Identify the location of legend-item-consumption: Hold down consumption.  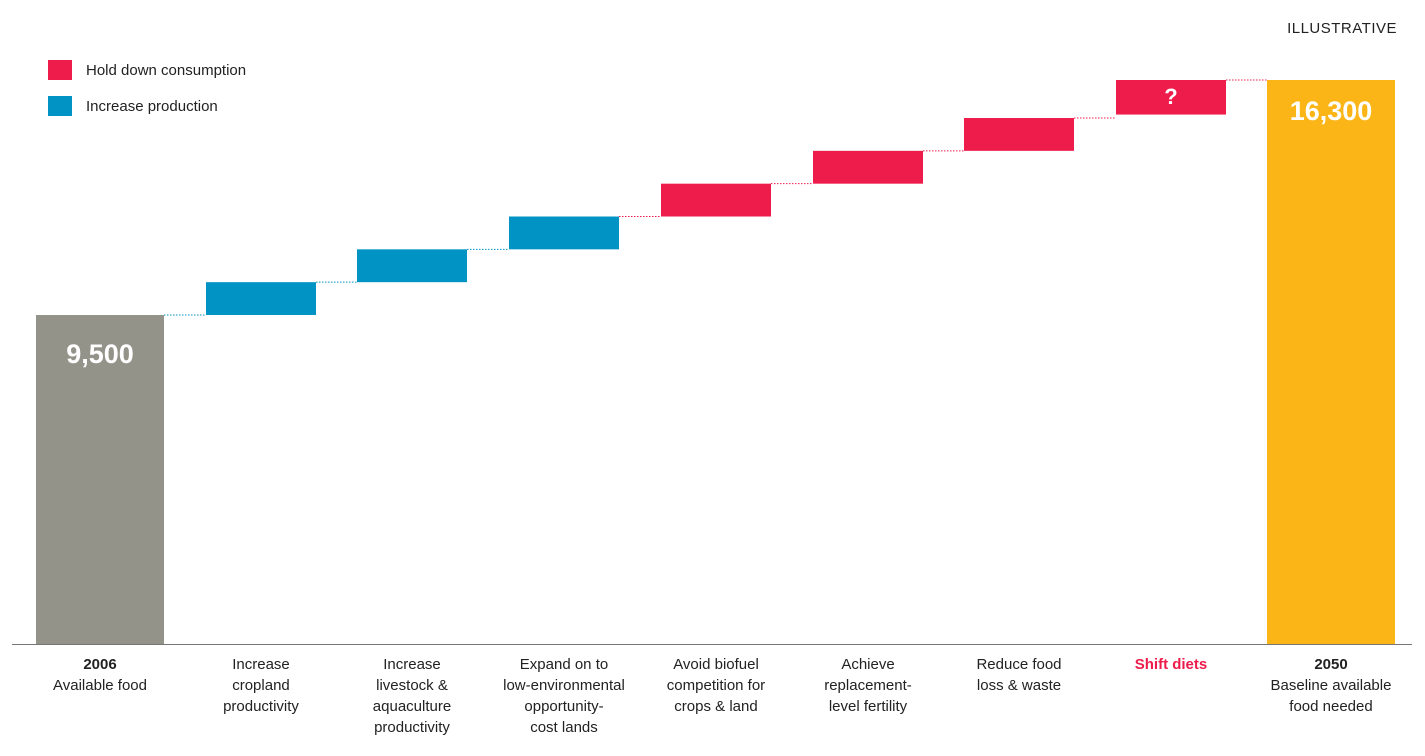
(147, 70).